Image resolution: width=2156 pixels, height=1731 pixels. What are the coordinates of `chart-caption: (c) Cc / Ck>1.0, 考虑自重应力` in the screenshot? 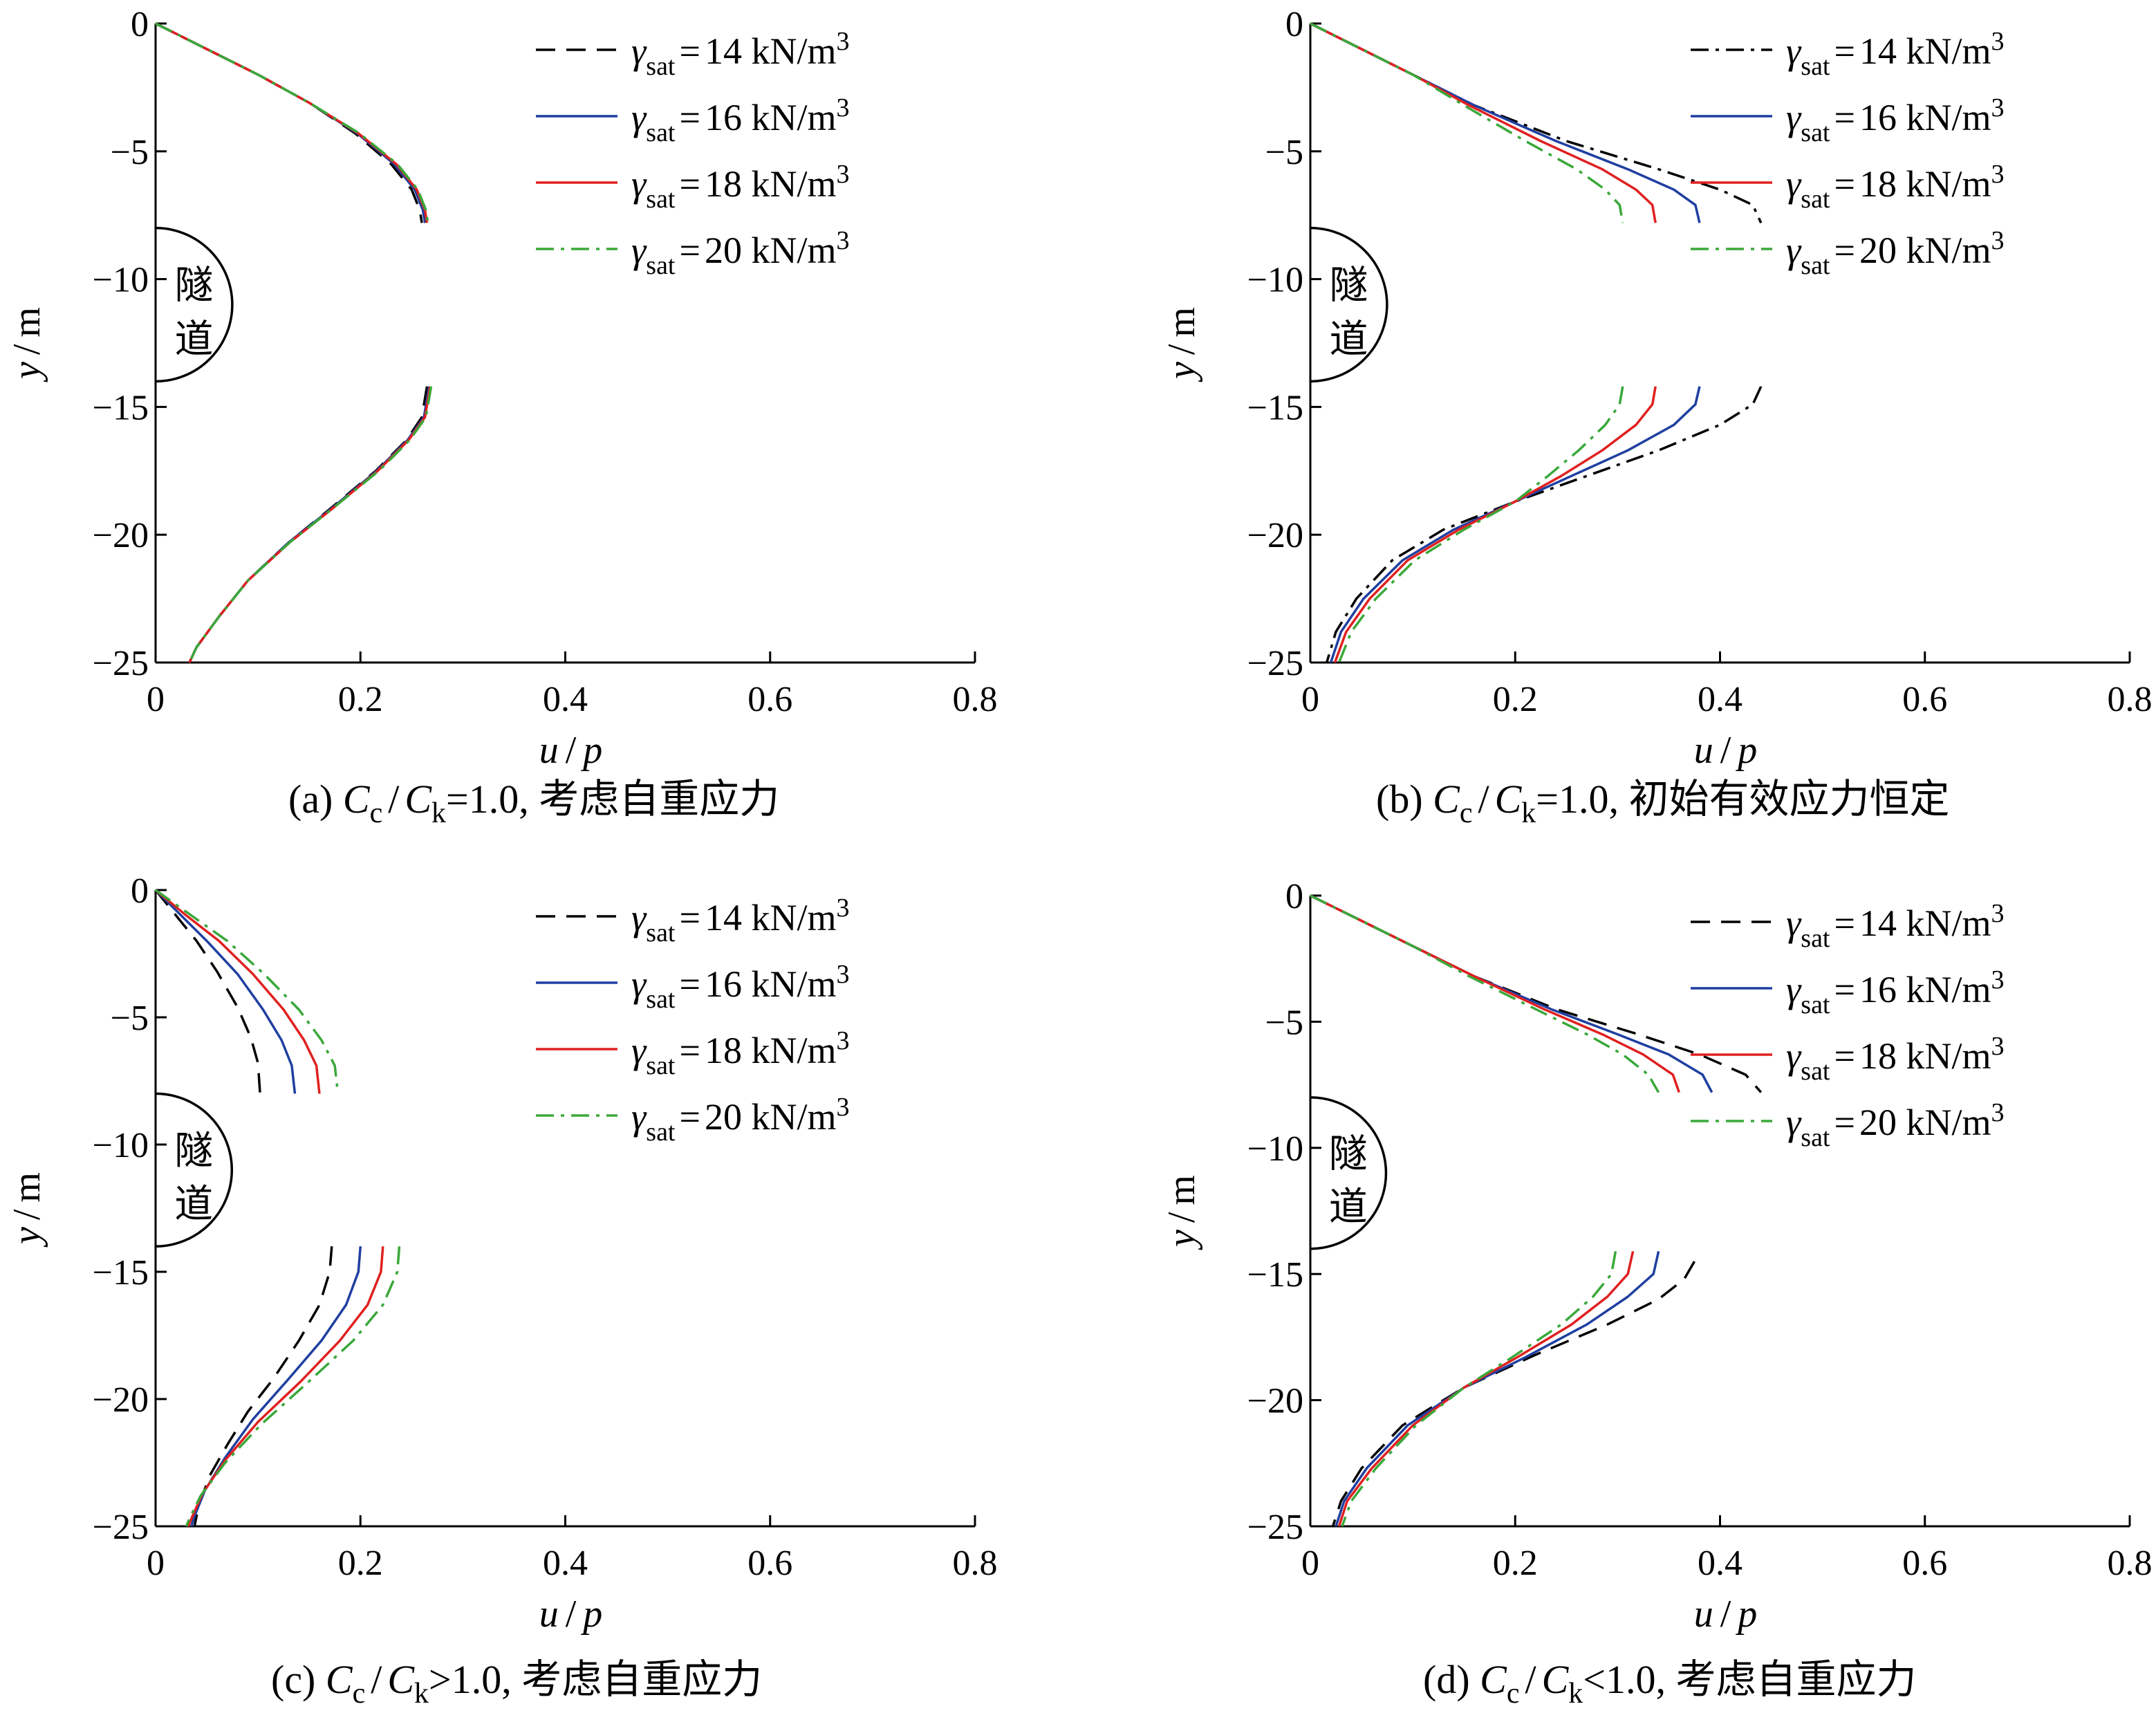 It's located at (516, 1683).